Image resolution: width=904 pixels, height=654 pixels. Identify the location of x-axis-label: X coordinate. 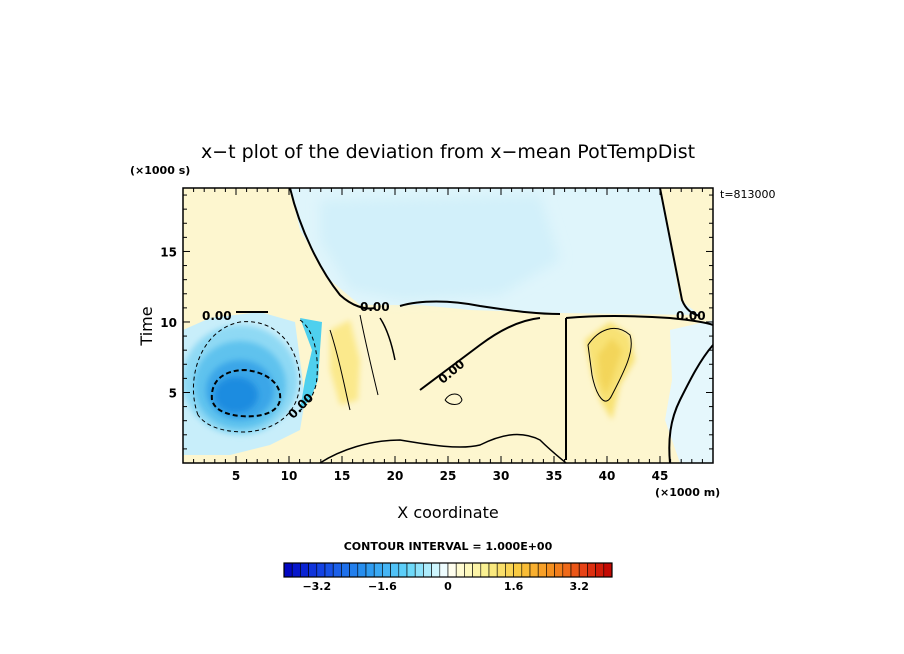
(447, 512).